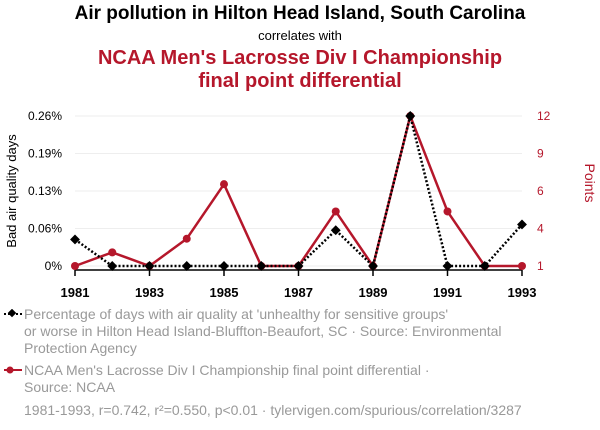 The width and height of the screenshot is (600, 430). Describe the element at coordinates (540, 266) in the screenshot. I see `y-right-tick-label: 1` at that location.